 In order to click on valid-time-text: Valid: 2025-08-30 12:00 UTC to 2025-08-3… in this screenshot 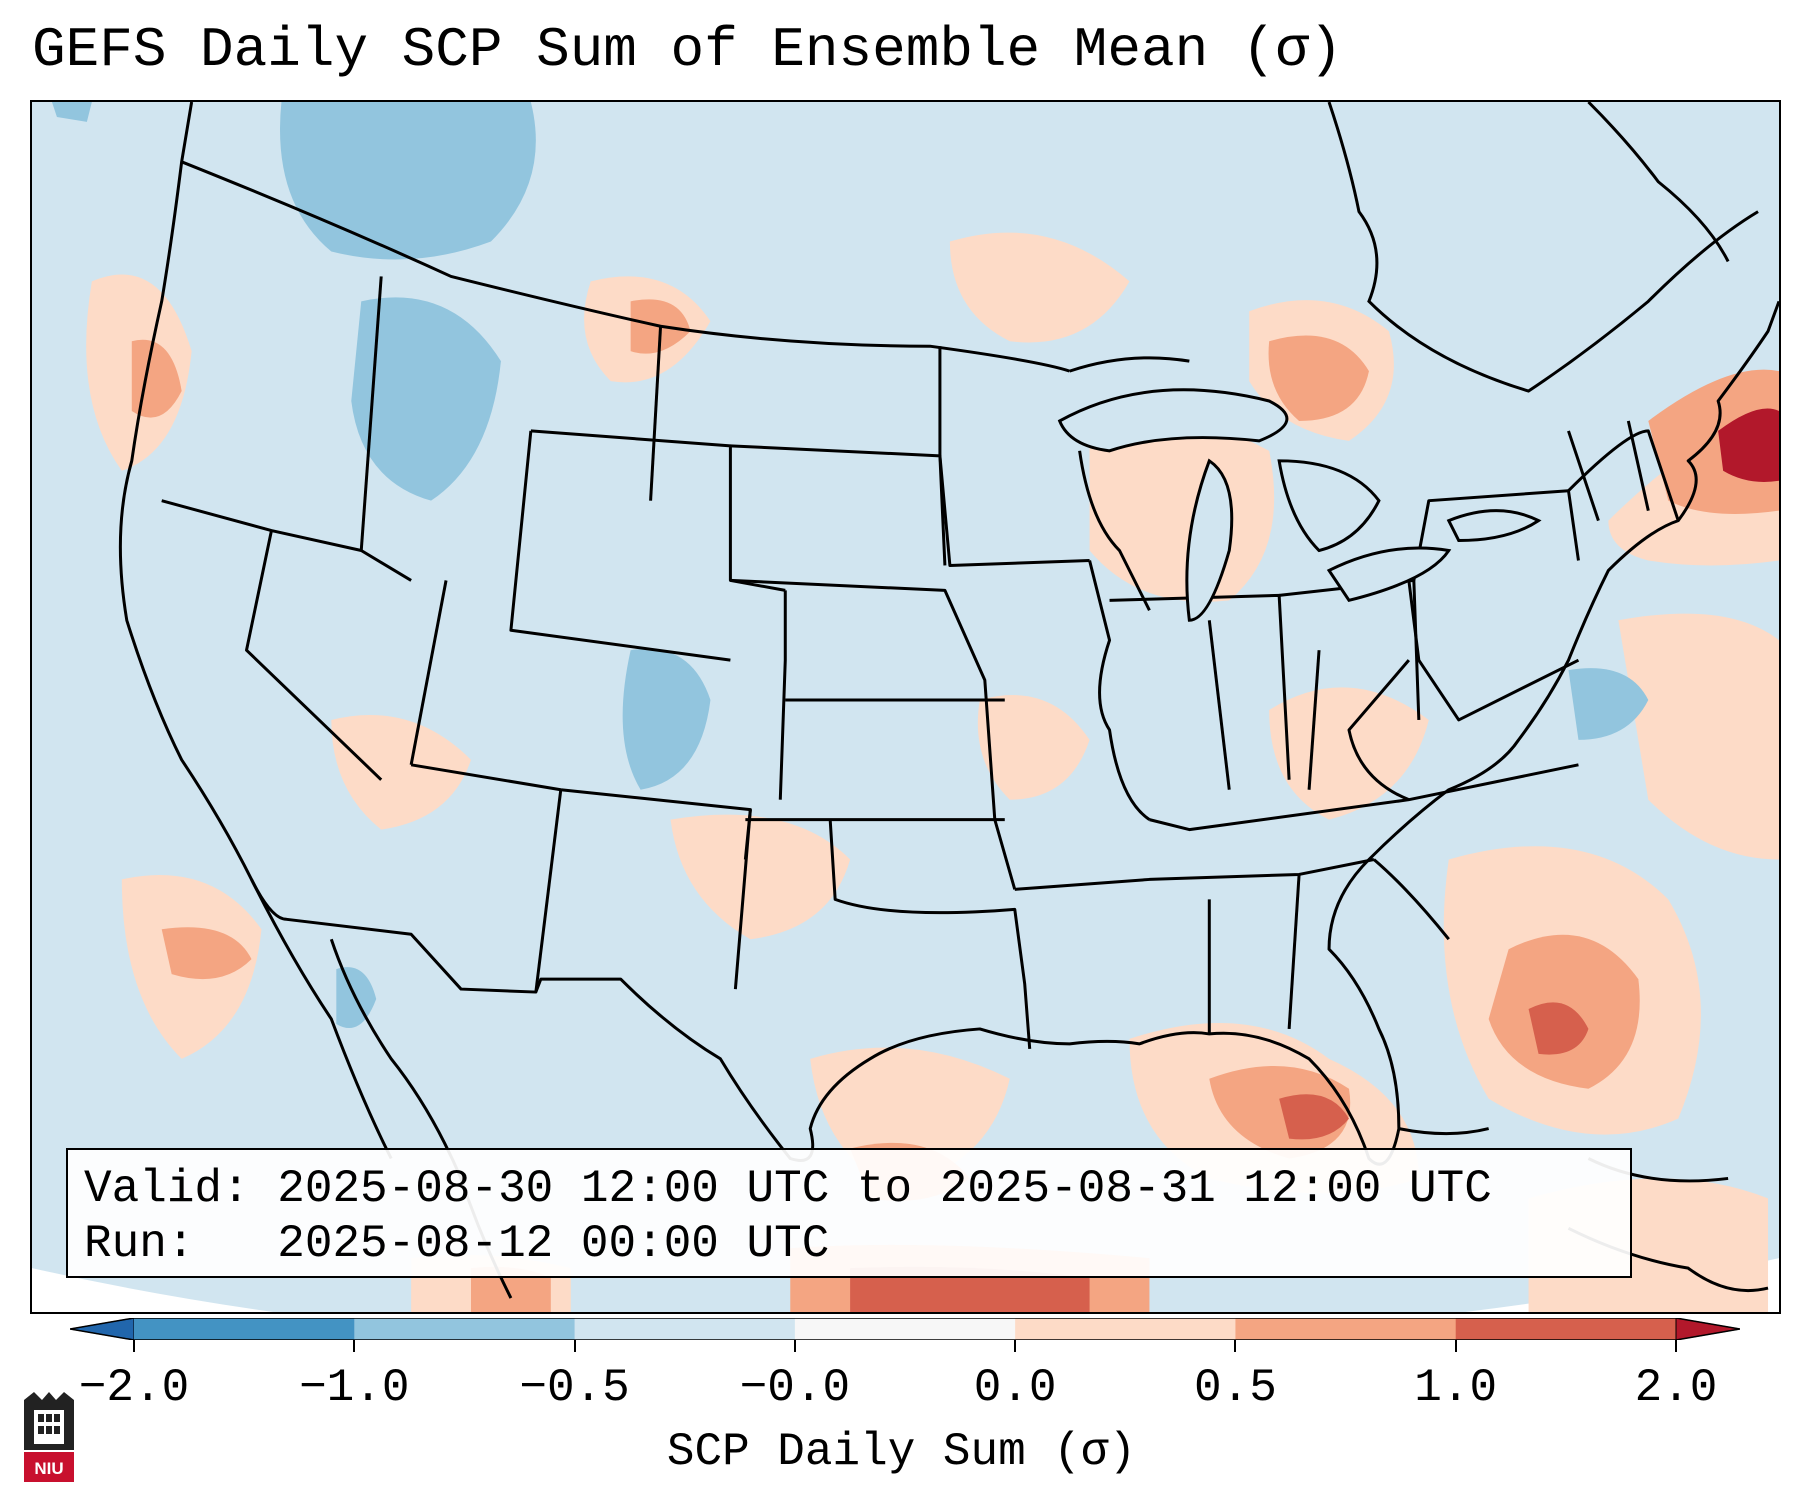, I will do `click(788, 1189)`.